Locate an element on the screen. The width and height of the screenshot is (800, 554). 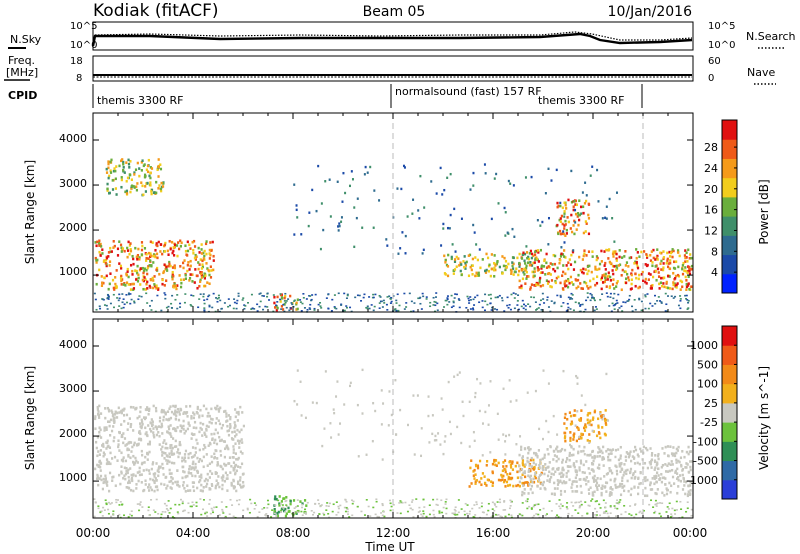
velocity-colorbar-frame is located at coordinates (729, 412).